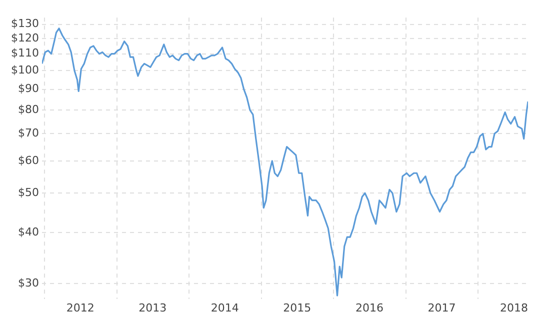  Describe the element at coordinates (28, 133) in the screenshot. I see `y-tick-label: $70` at that location.